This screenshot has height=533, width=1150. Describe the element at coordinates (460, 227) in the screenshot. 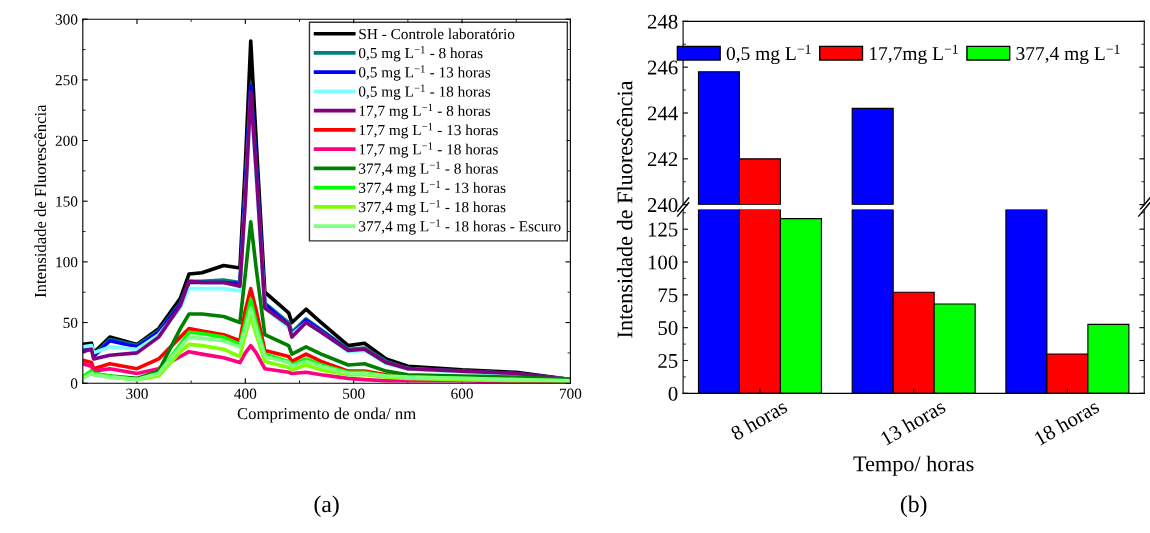

I see `legend-label: 377,4 mg L$^{−1}$ - 18 horas - Escuro` at that location.